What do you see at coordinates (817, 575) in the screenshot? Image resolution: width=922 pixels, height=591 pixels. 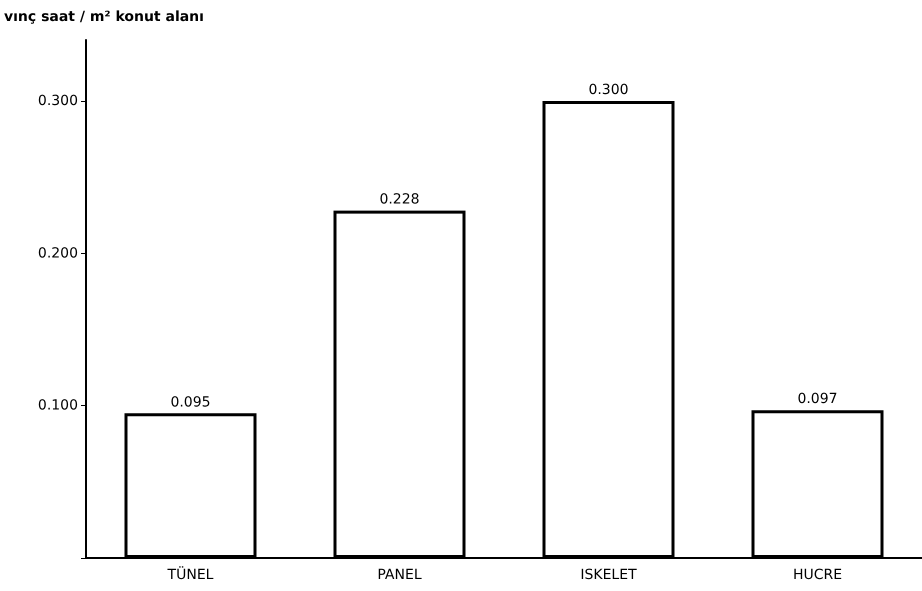 I see `x-tick-label: HUCRE` at bounding box center [817, 575].